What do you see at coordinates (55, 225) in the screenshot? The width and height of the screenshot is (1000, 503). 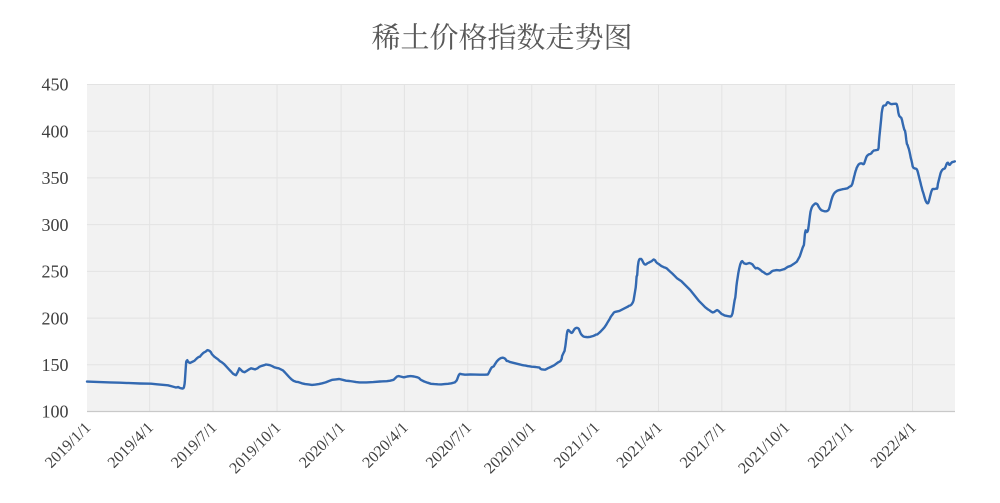 I see `svg-text: 300` at bounding box center [55, 225].